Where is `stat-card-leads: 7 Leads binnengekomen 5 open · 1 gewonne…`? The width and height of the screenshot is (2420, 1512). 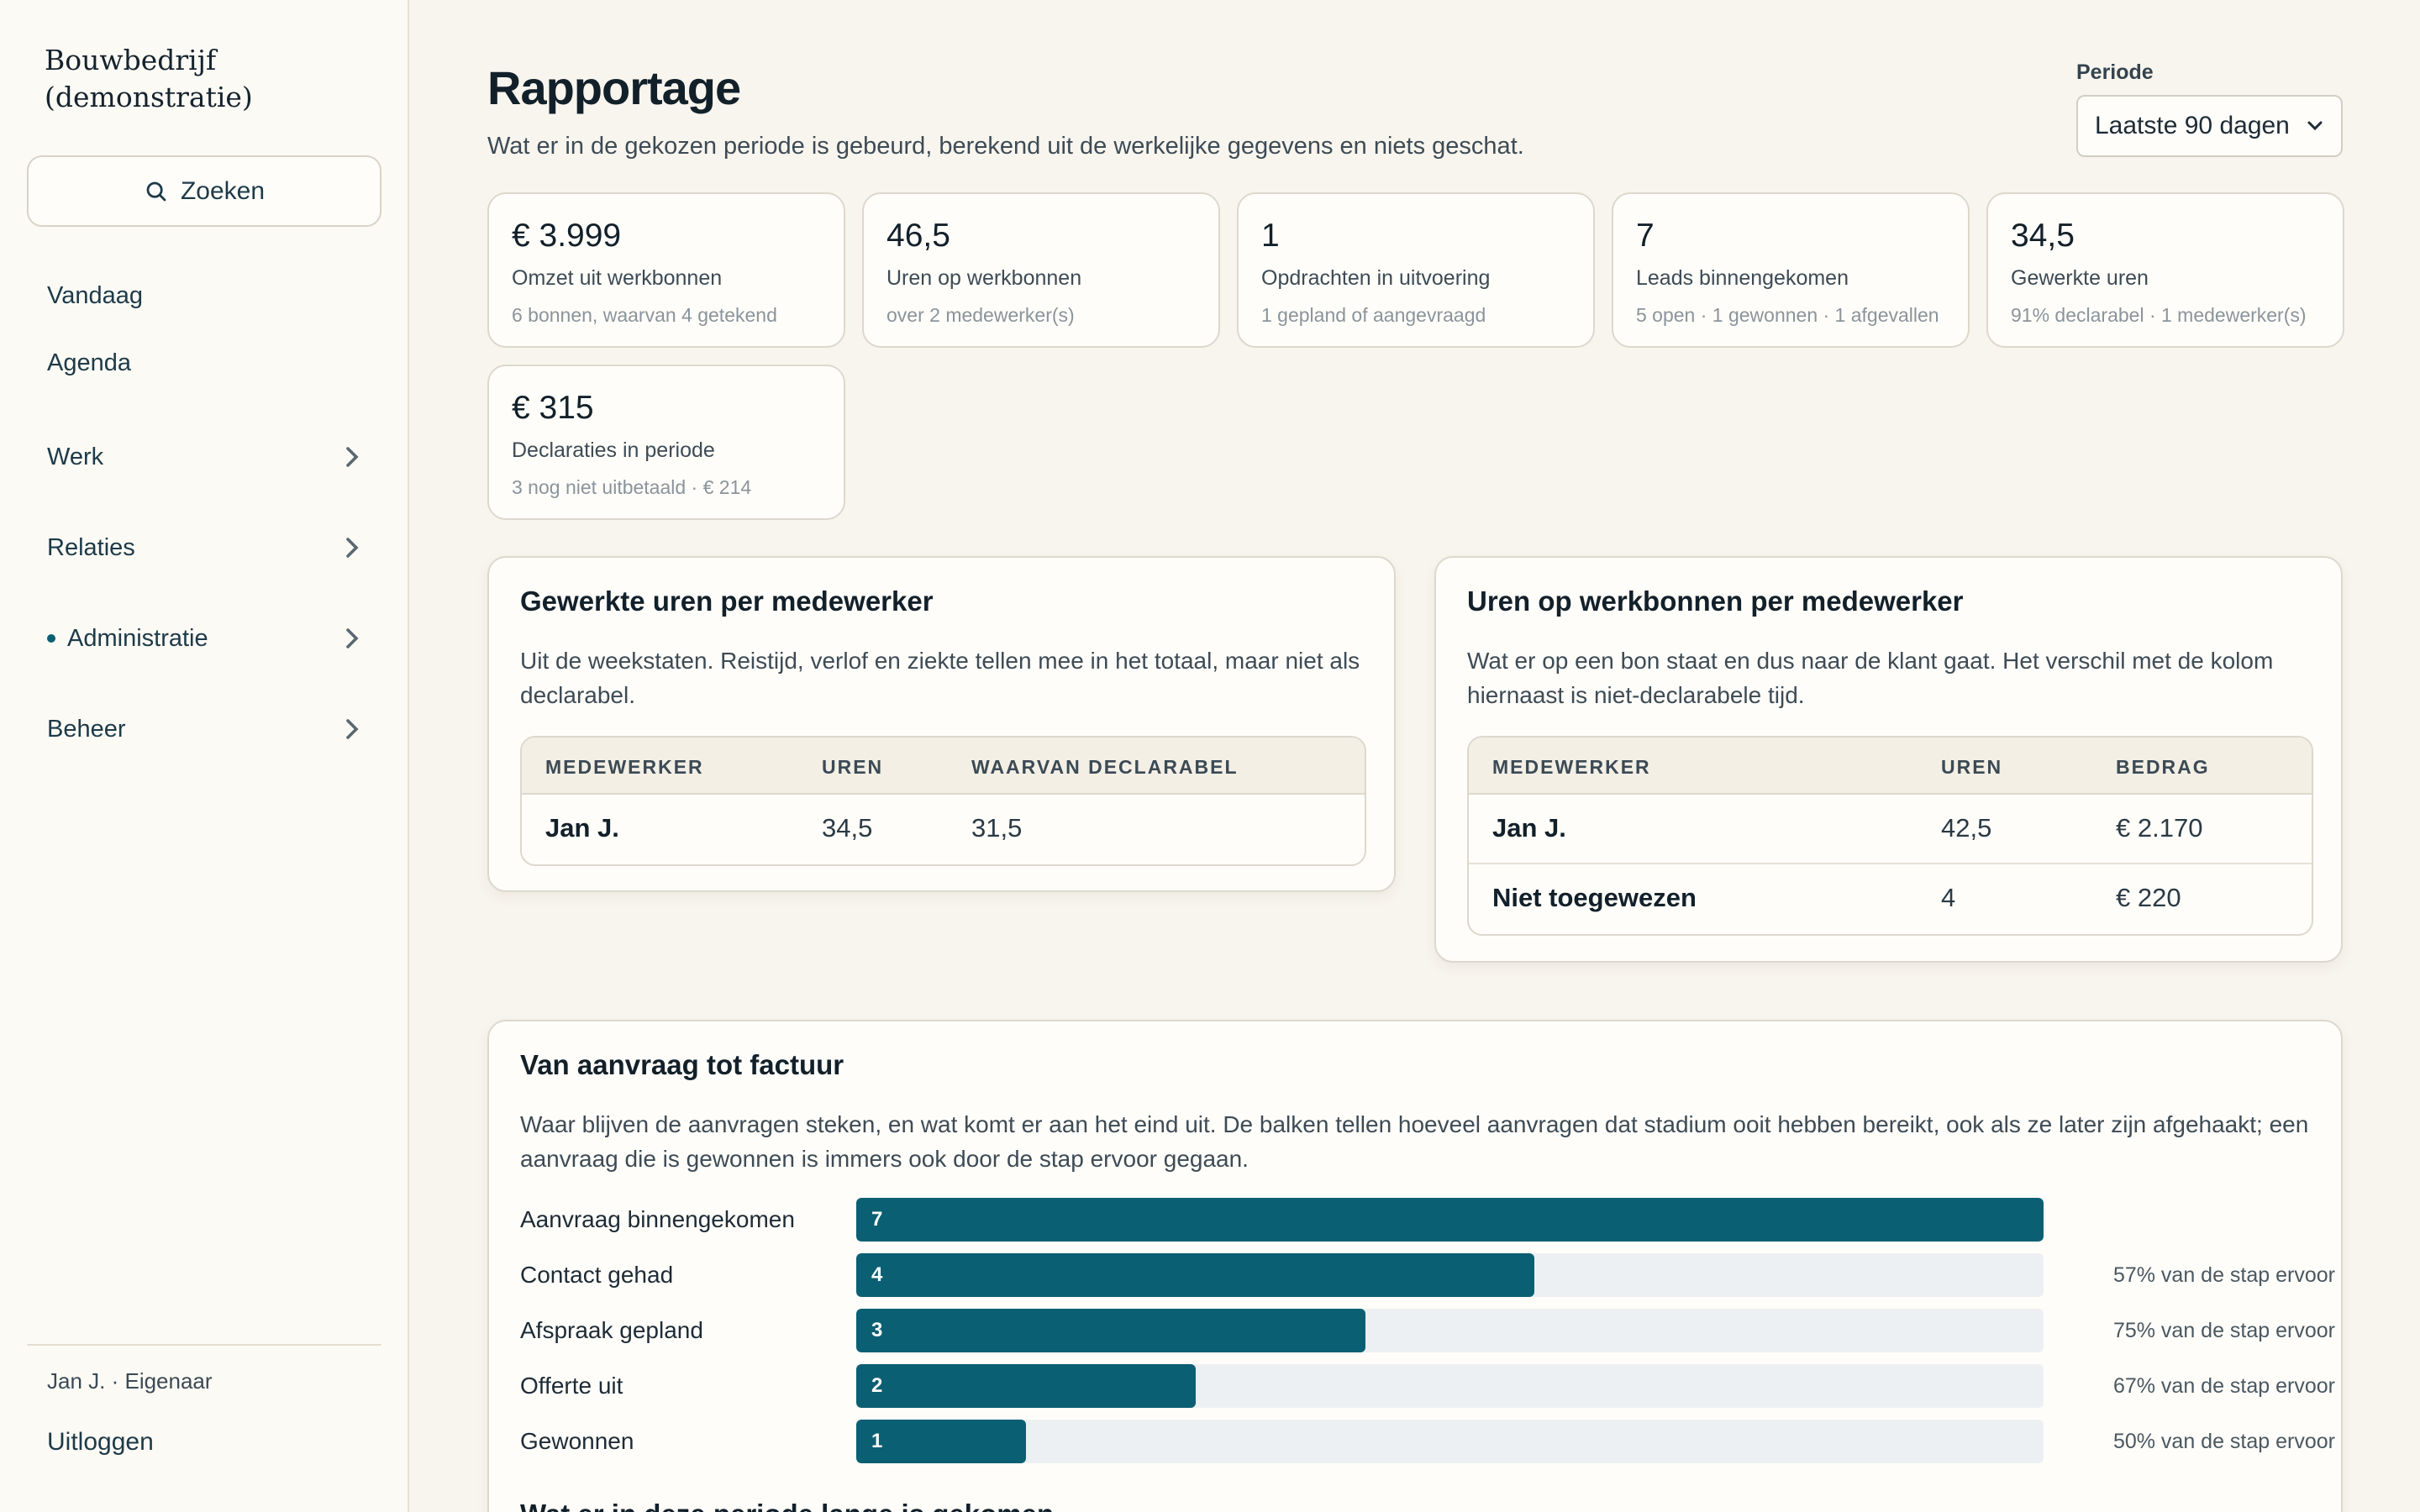 stat-card-leads: 7 Leads binnengekomen 5 open · 1 gewonne… is located at coordinates (1791, 270).